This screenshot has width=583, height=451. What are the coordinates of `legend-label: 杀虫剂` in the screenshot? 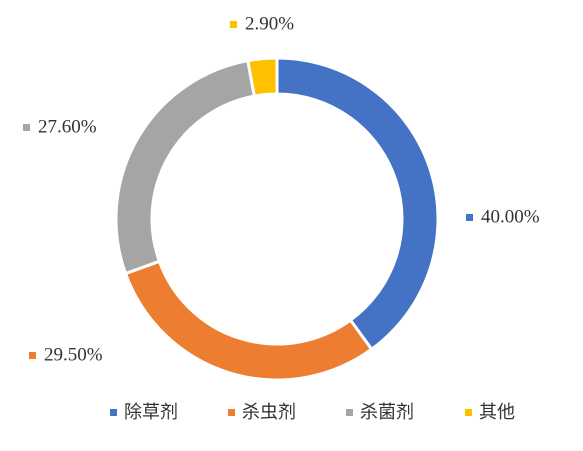 It's located at (269, 412).